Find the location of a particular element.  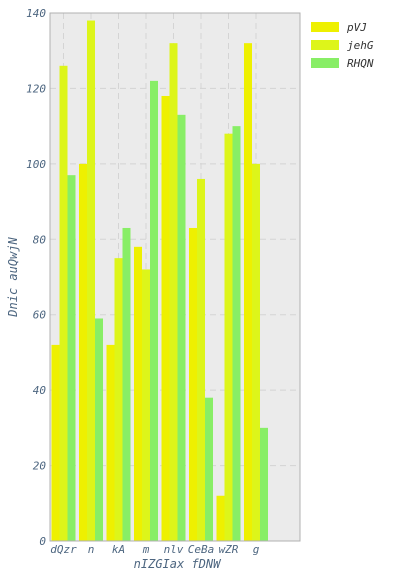

bar-pVJ-m is located at coordinates (138, 394).